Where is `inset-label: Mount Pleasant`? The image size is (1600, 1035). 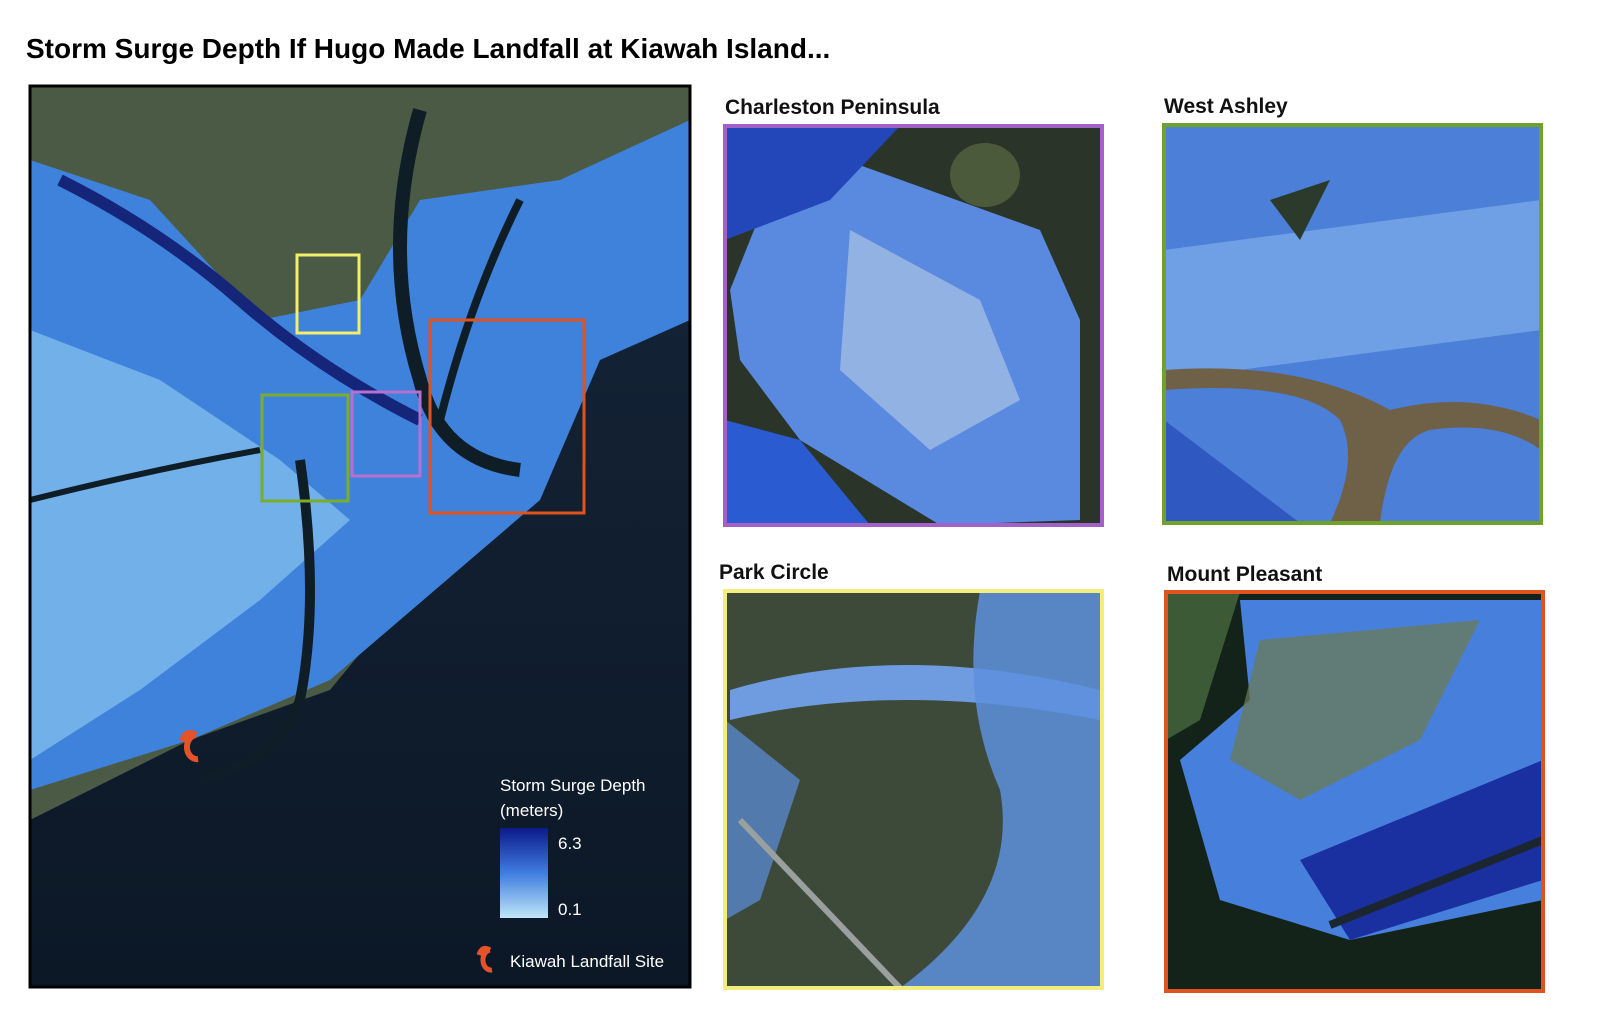 inset-label: Mount Pleasant is located at coordinates (1244, 574).